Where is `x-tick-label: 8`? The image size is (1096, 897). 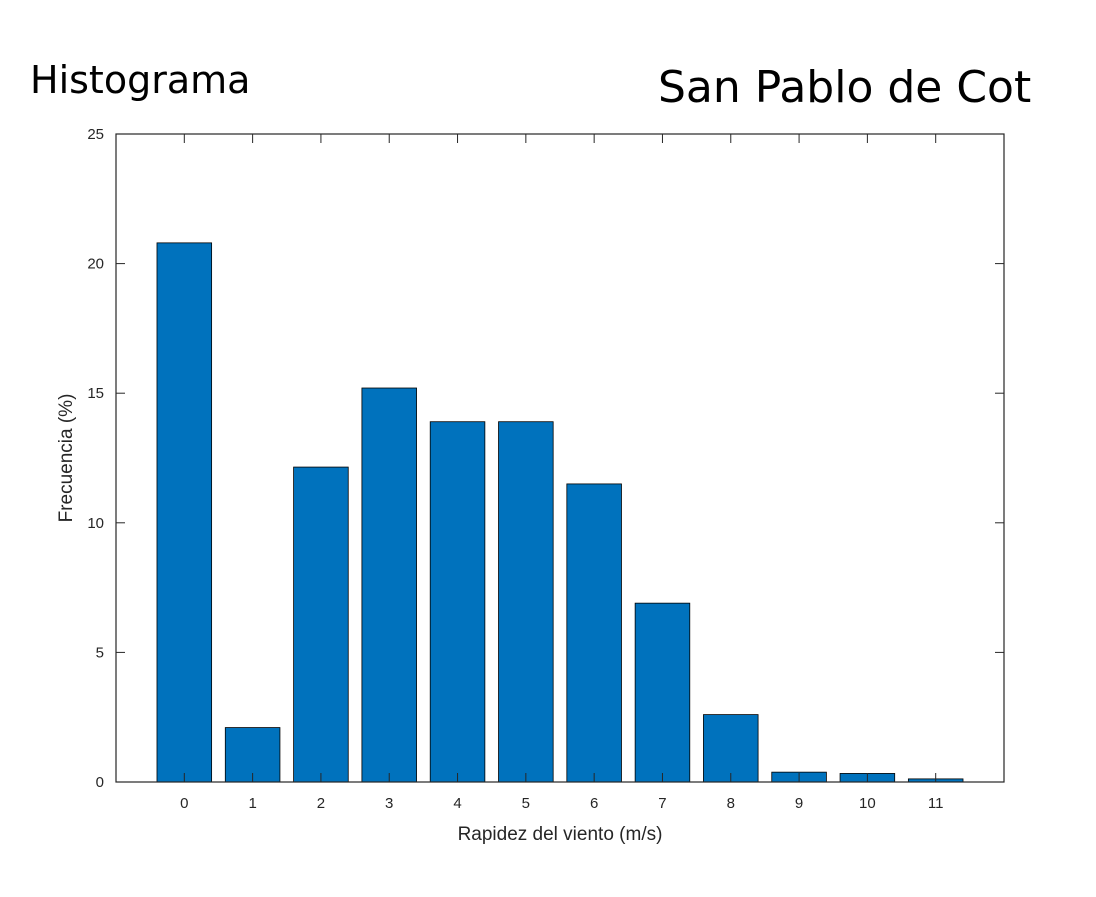 x-tick-label: 8 is located at coordinates (731, 803).